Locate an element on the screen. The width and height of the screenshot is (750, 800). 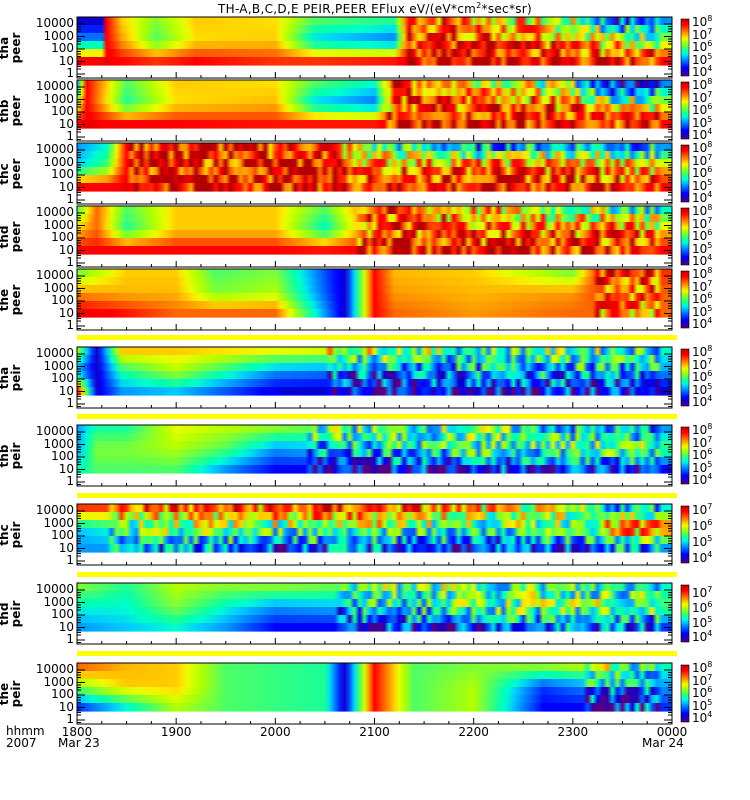
panel-the-peir is located at coordinates (374, 693).